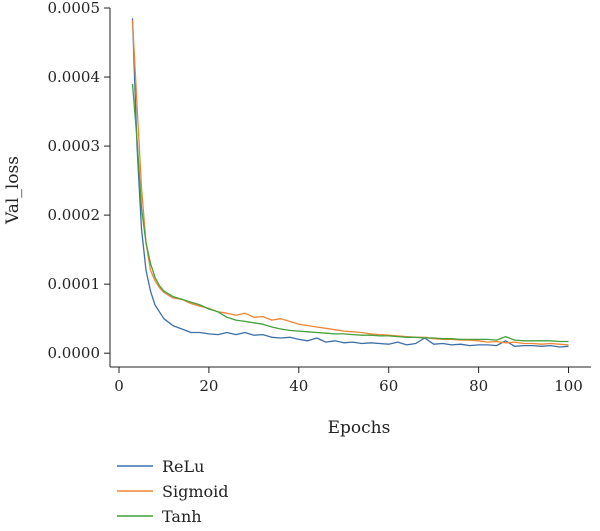  Describe the element at coordinates (359, 428) in the screenshot. I see `x-axis-label: Epochs` at that location.